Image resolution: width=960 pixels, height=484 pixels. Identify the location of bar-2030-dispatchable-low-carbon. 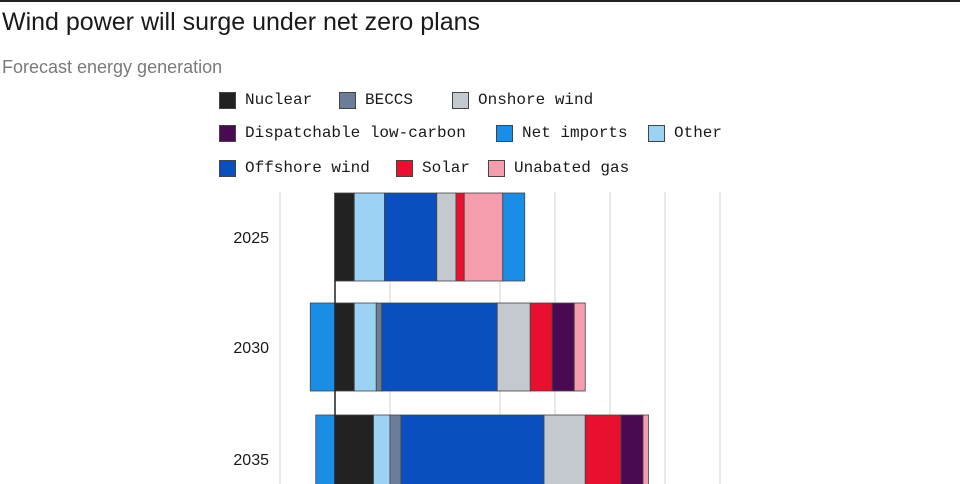
(563, 347).